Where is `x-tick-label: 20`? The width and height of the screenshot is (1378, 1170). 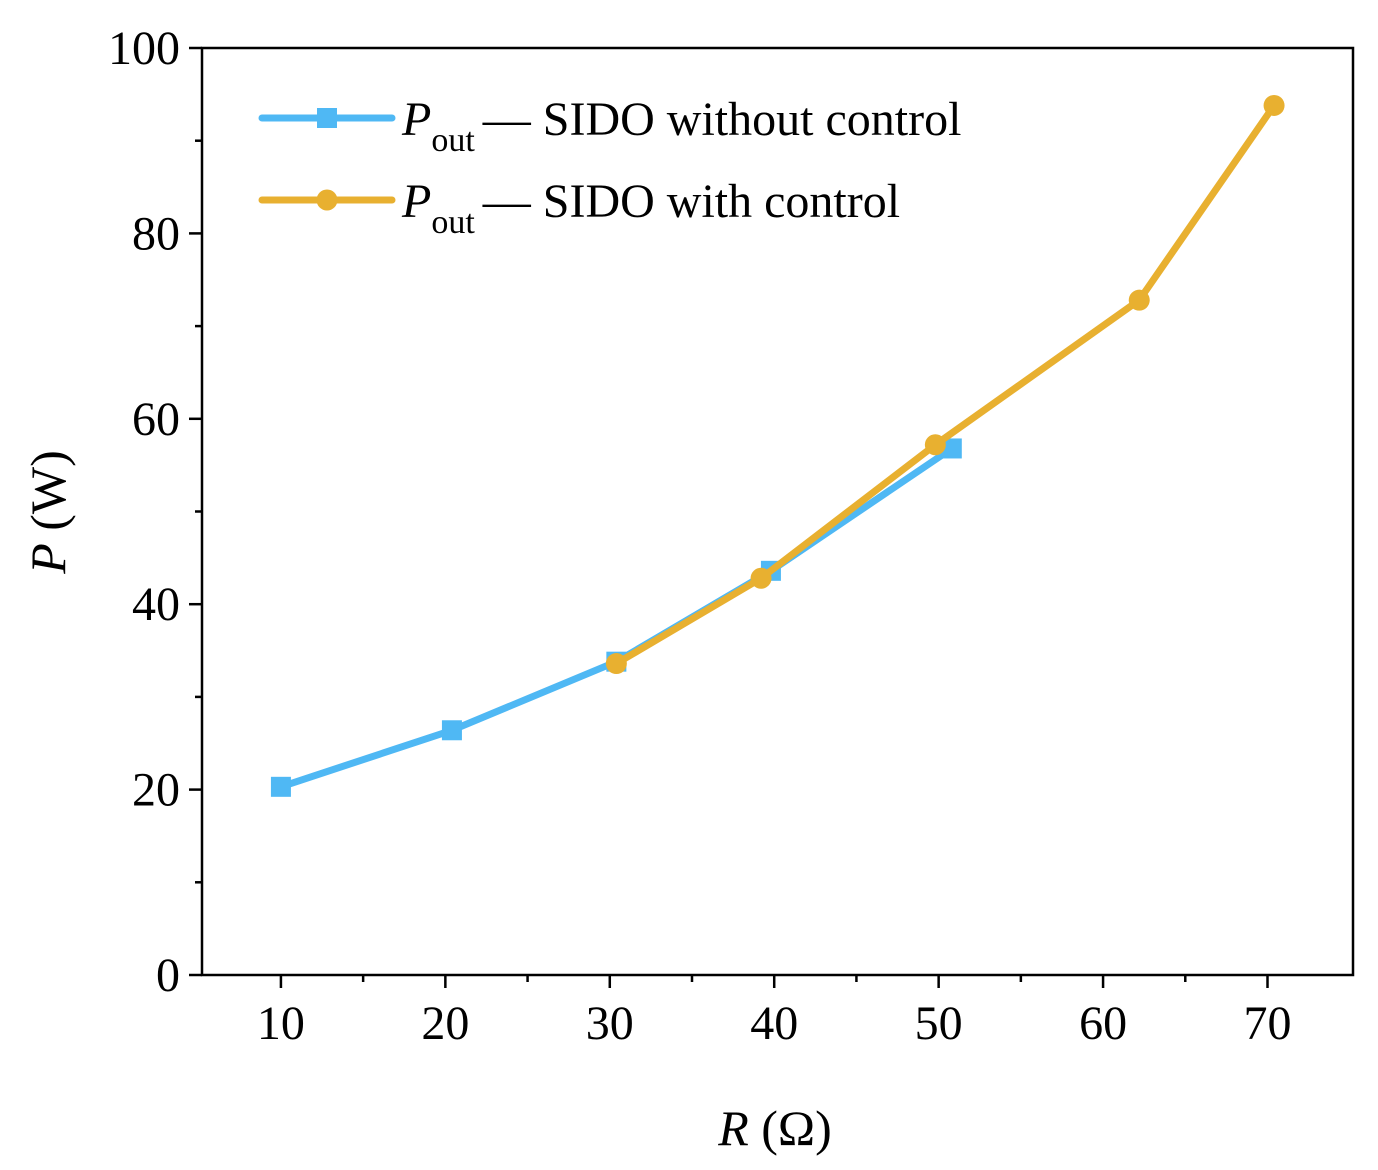
x-tick-label: 20 is located at coordinates (445, 1023).